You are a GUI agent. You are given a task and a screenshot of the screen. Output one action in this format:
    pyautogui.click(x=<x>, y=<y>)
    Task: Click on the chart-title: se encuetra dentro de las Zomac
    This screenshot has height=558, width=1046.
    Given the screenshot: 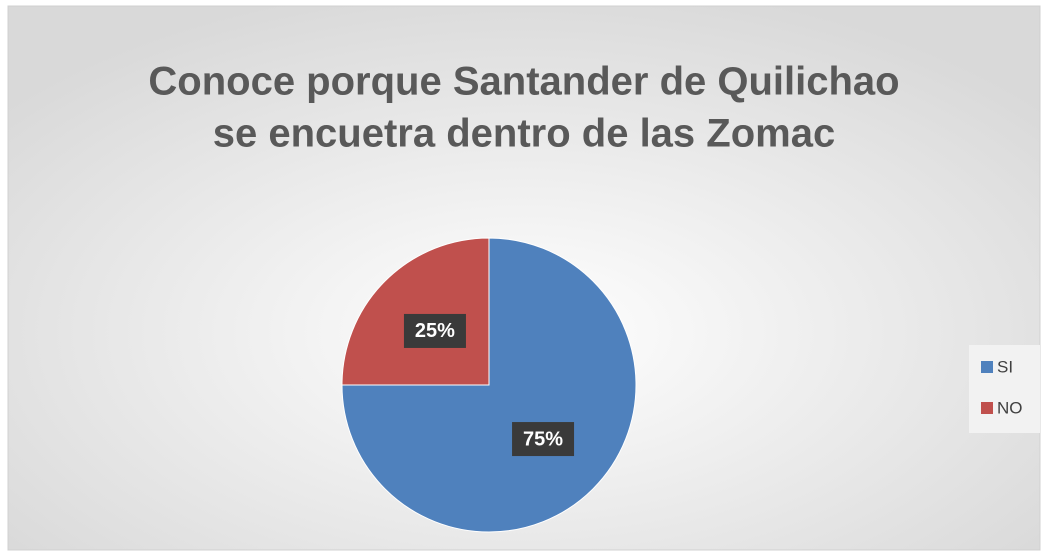 What is the action you would take?
    pyautogui.click(x=524, y=134)
    